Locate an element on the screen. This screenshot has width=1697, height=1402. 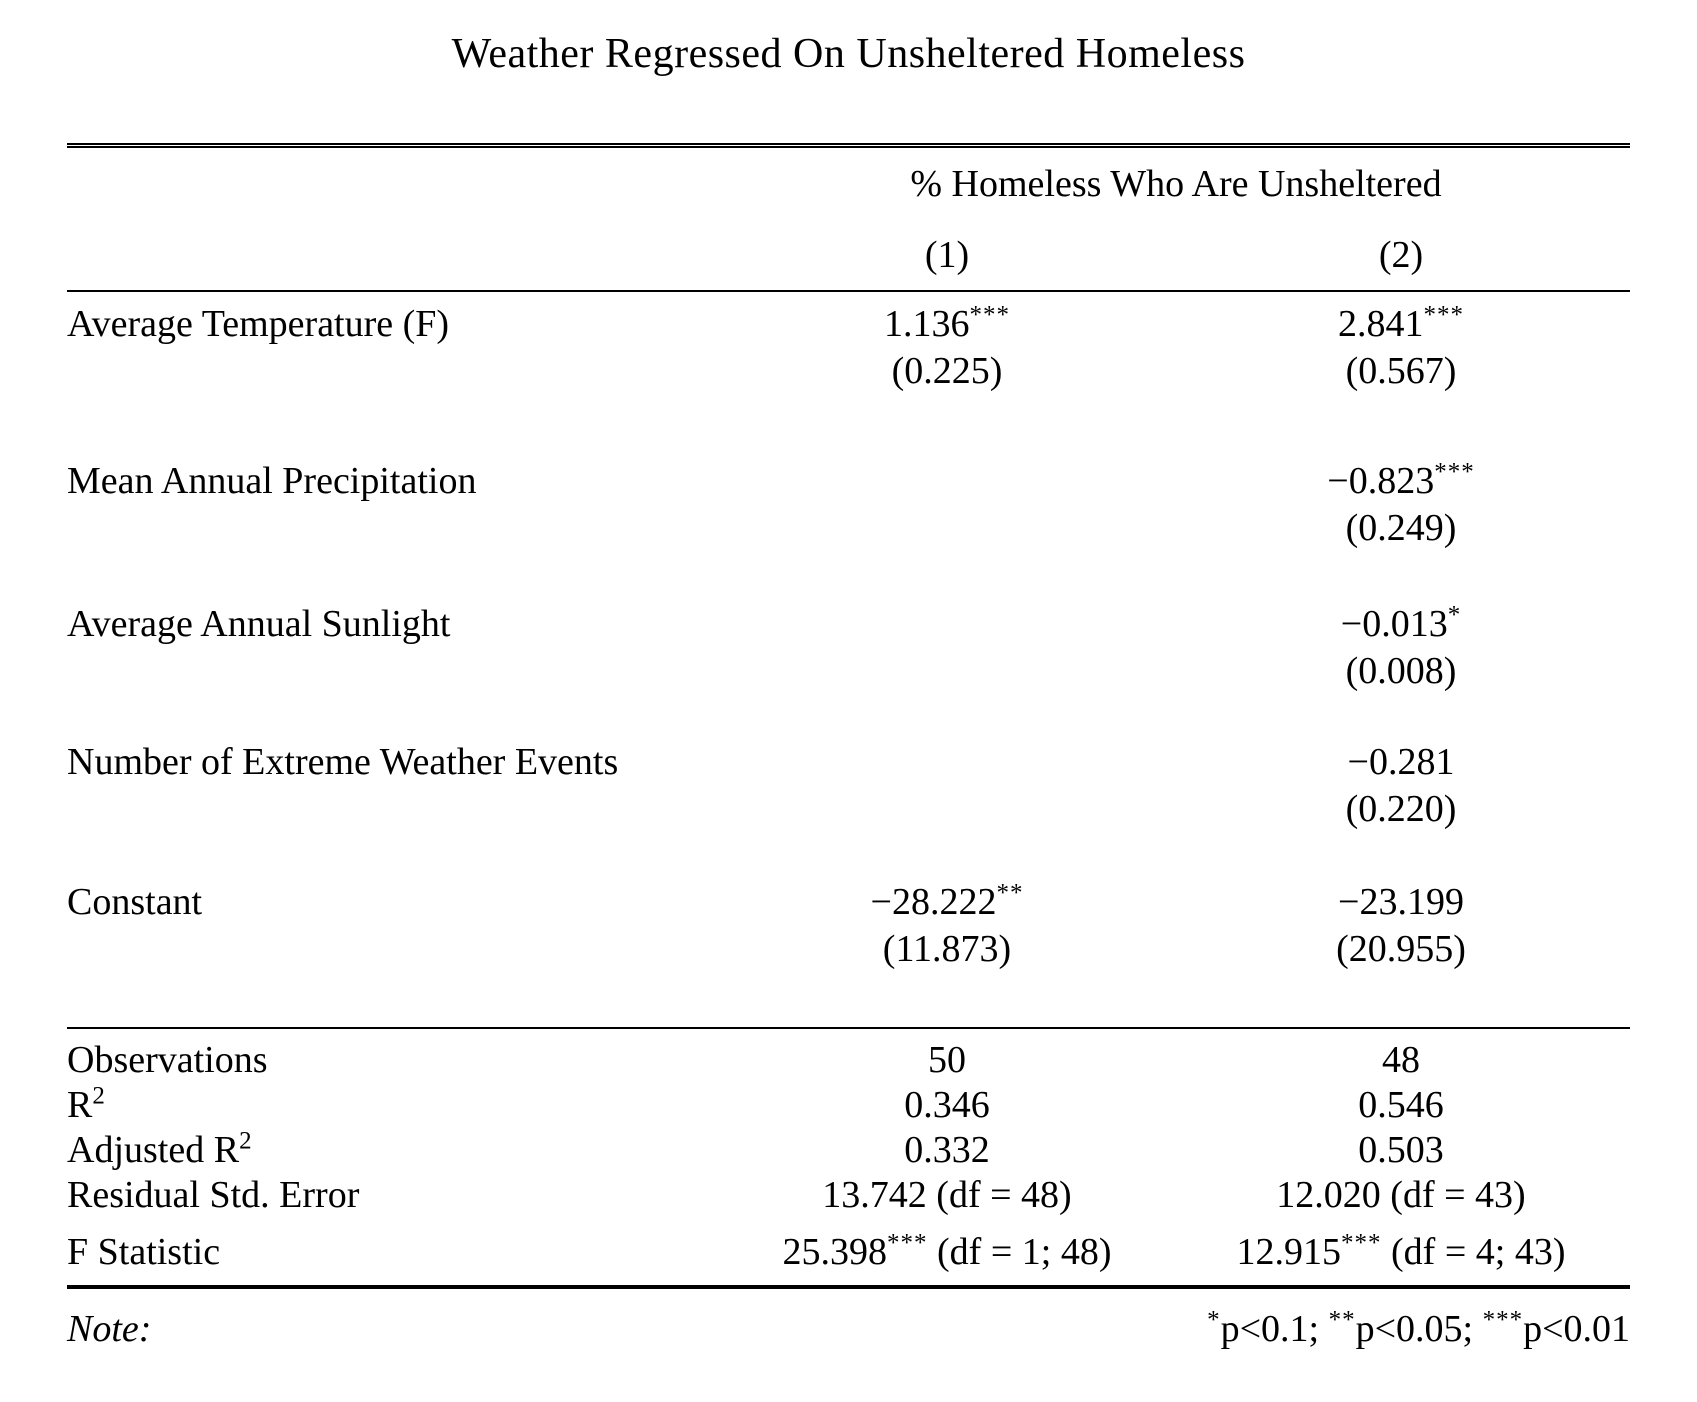
coef-number: −0.281 is located at coordinates (1401, 761).